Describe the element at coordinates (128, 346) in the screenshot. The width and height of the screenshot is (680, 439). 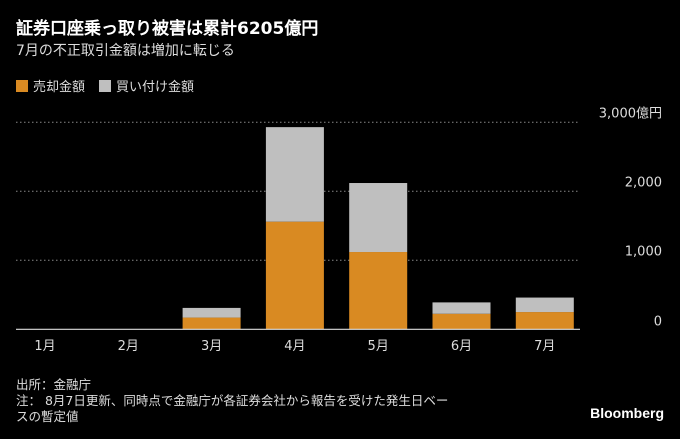
I see `x-tick-label: 2月` at that location.